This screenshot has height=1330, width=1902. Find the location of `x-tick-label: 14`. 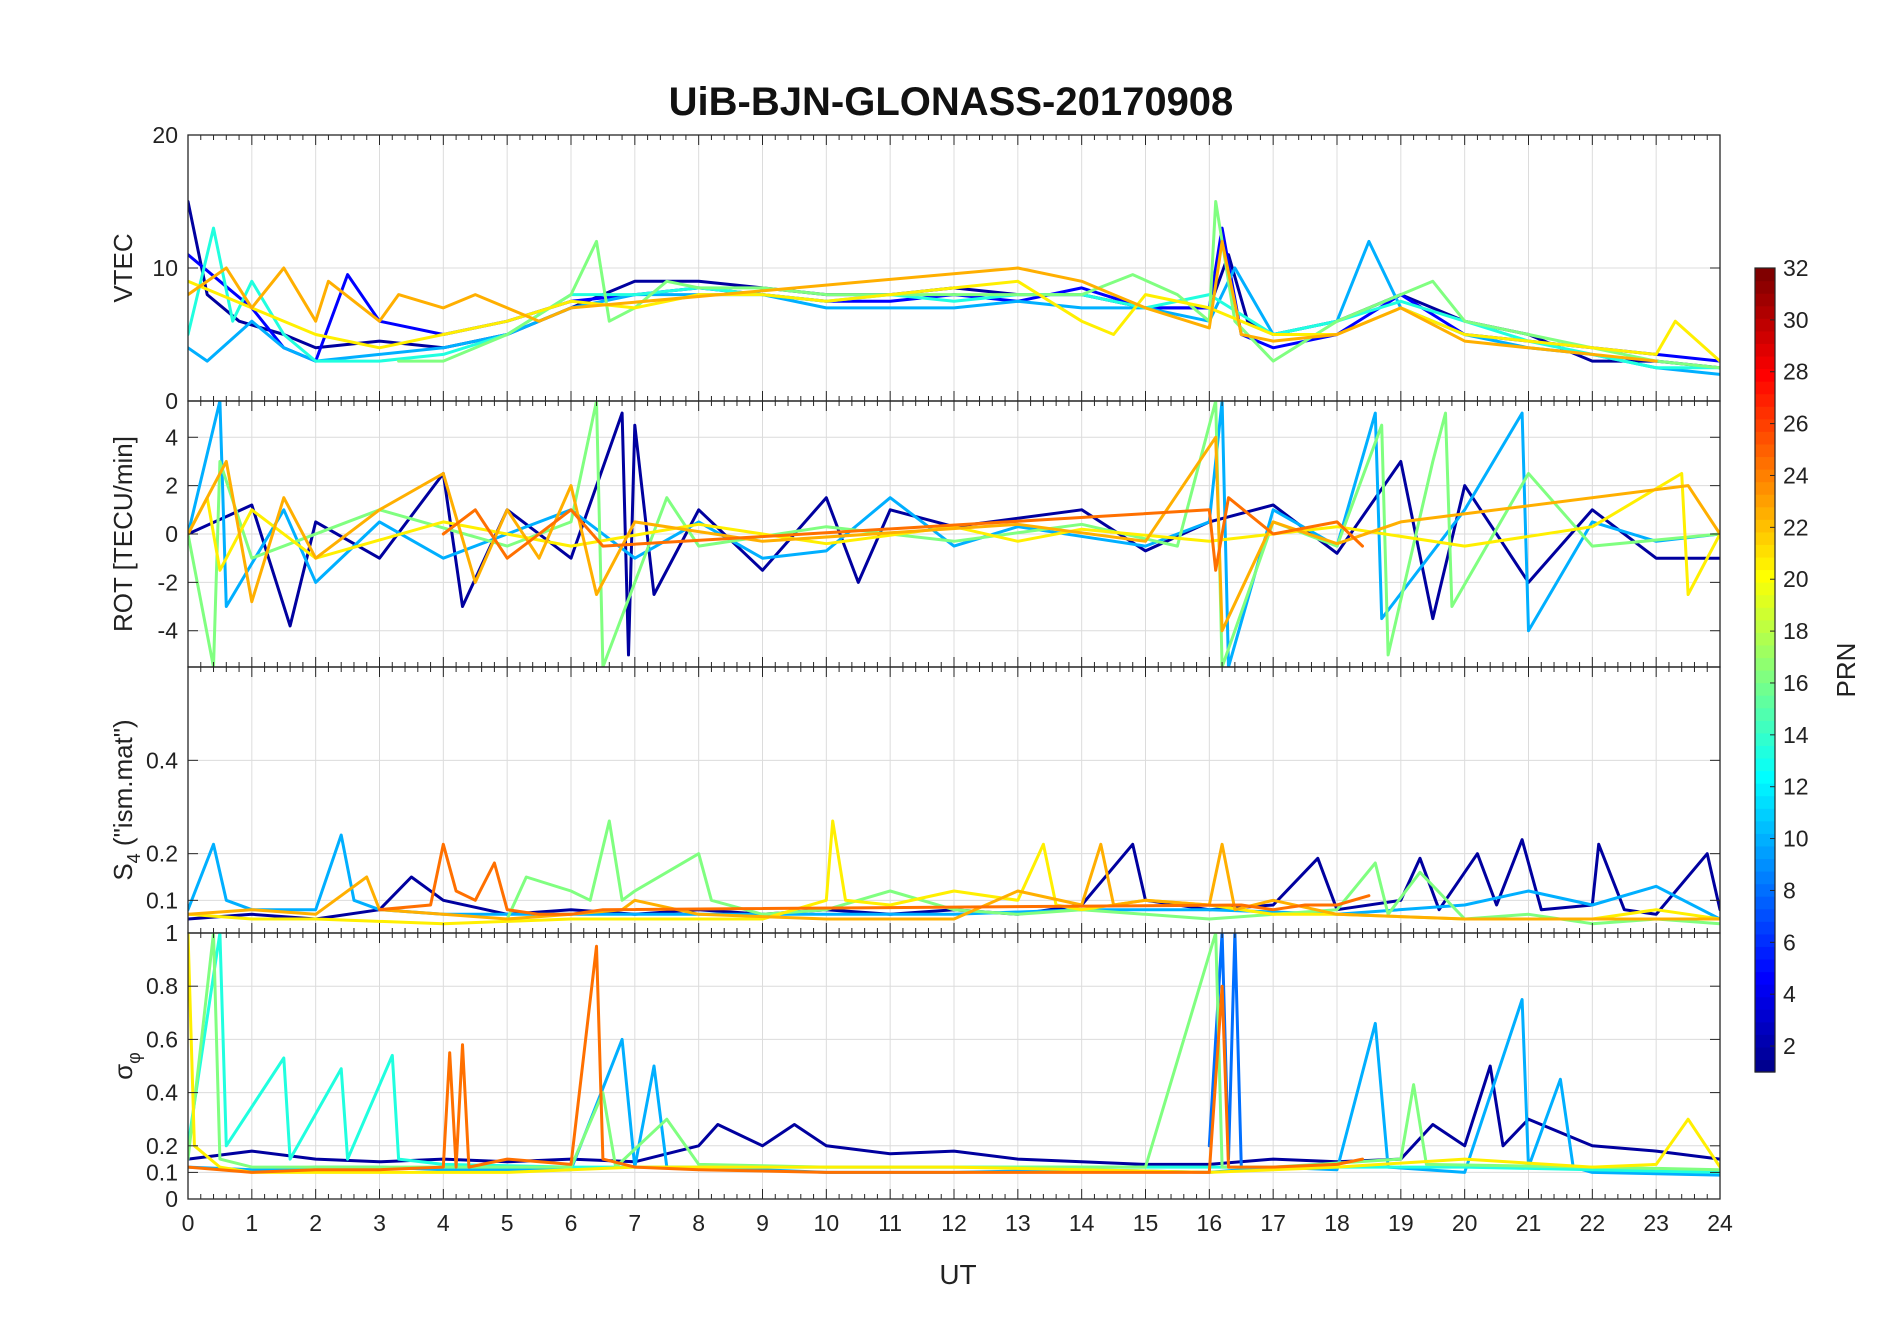

x-tick-label: 14 is located at coordinates (1082, 1223).